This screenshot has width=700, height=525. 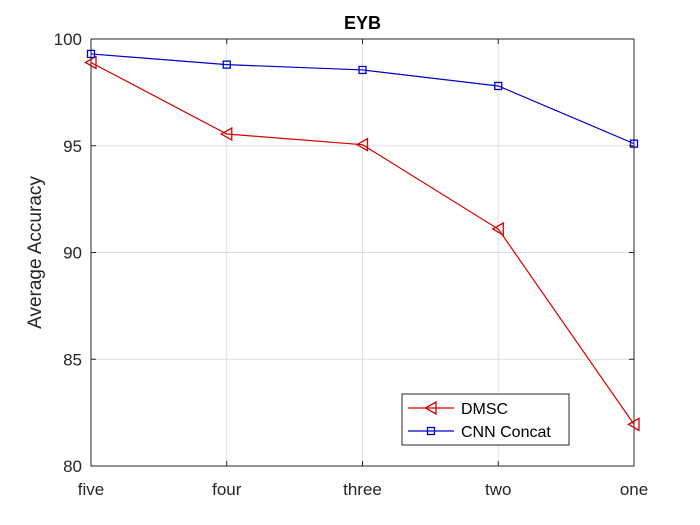 I want to click on legend: DMSC CNN Concat, so click(x=485, y=419).